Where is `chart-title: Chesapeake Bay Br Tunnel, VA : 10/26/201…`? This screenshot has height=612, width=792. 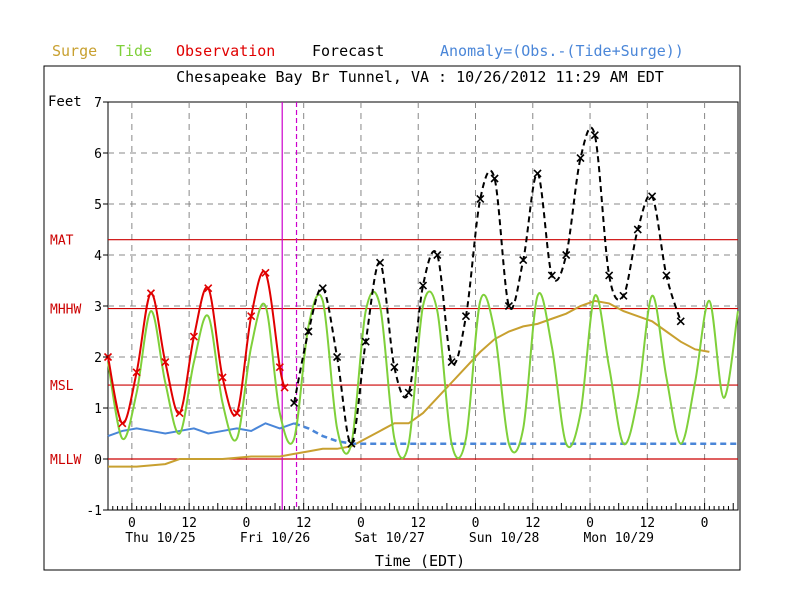
chart-title: Chesapeake Bay Br Tunnel, VA : 10/26/201… is located at coordinates (420, 77).